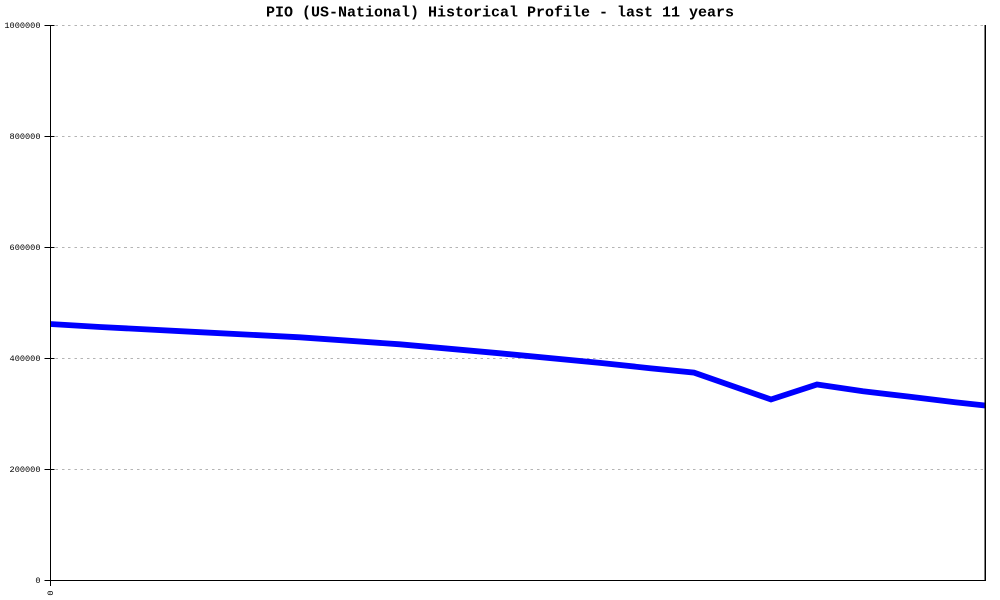 The height and width of the screenshot is (600, 1000). What do you see at coordinates (25, 470) in the screenshot?
I see `svg-text: 200000` at bounding box center [25, 470].